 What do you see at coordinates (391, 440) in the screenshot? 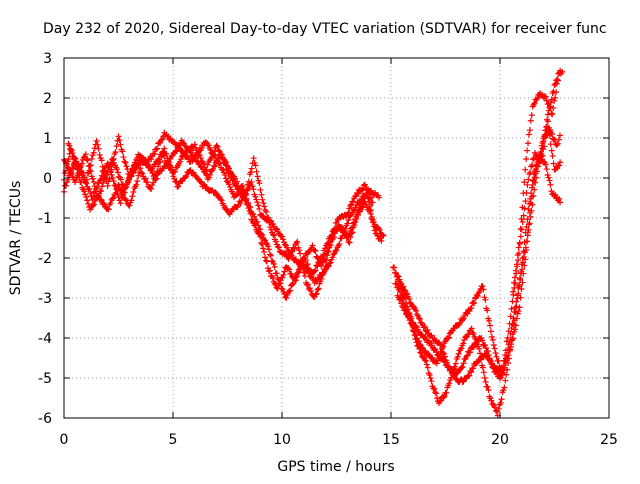
I see `x-tick-label: 15` at bounding box center [391, 440].